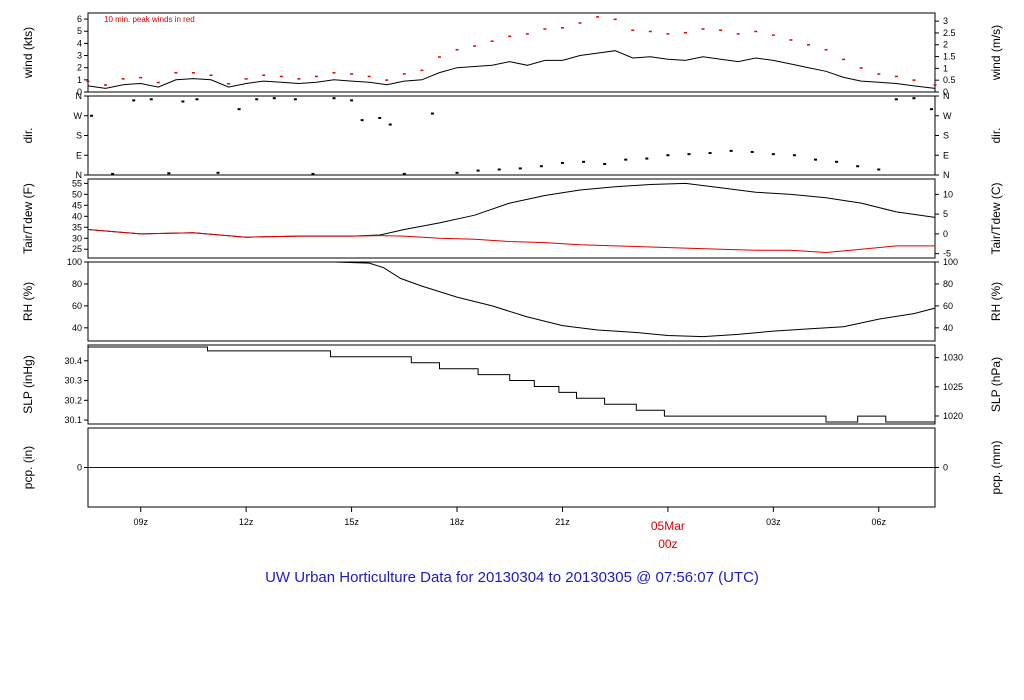 The image size is (1024, 700). Describe the element at coordinates (773, 522) in the screenshot. I see `time-tick-label: 03z` at that location.